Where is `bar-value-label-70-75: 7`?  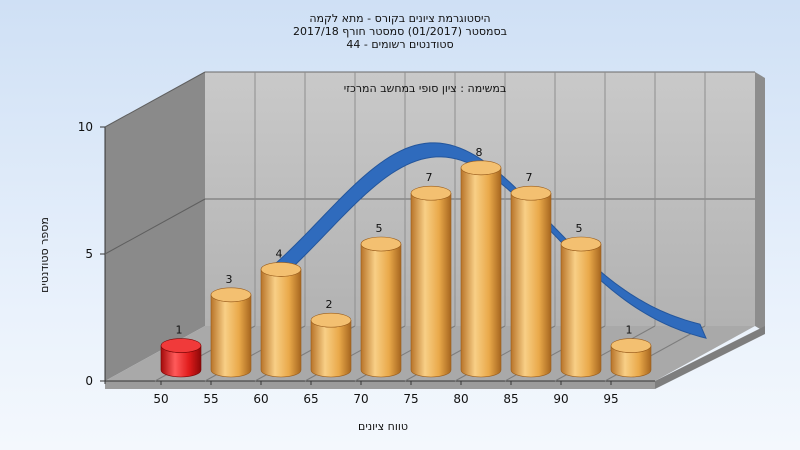
bar-value-label-70-75: 7 is located at coordinates (429, 177).